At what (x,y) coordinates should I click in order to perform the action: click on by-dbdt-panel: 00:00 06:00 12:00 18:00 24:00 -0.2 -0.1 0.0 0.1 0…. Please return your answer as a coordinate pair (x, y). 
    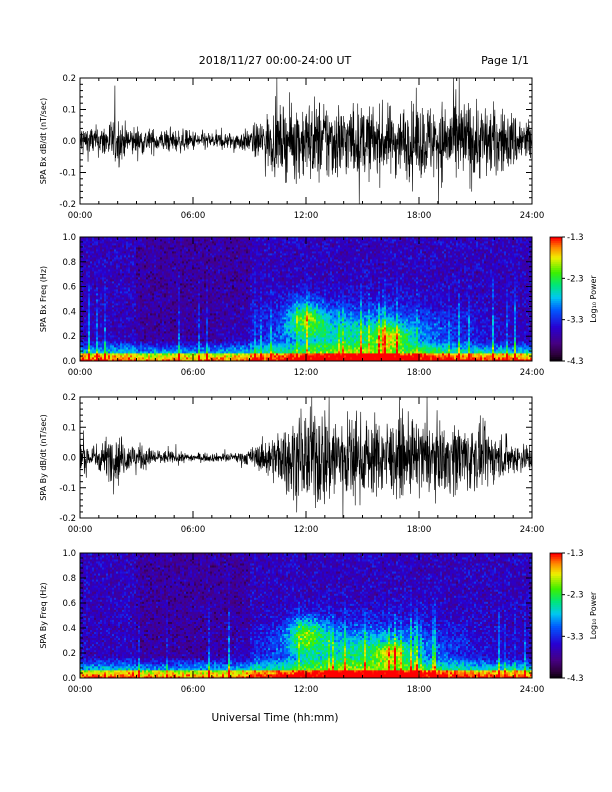
    Looking at the image, I should click on (291, 464).